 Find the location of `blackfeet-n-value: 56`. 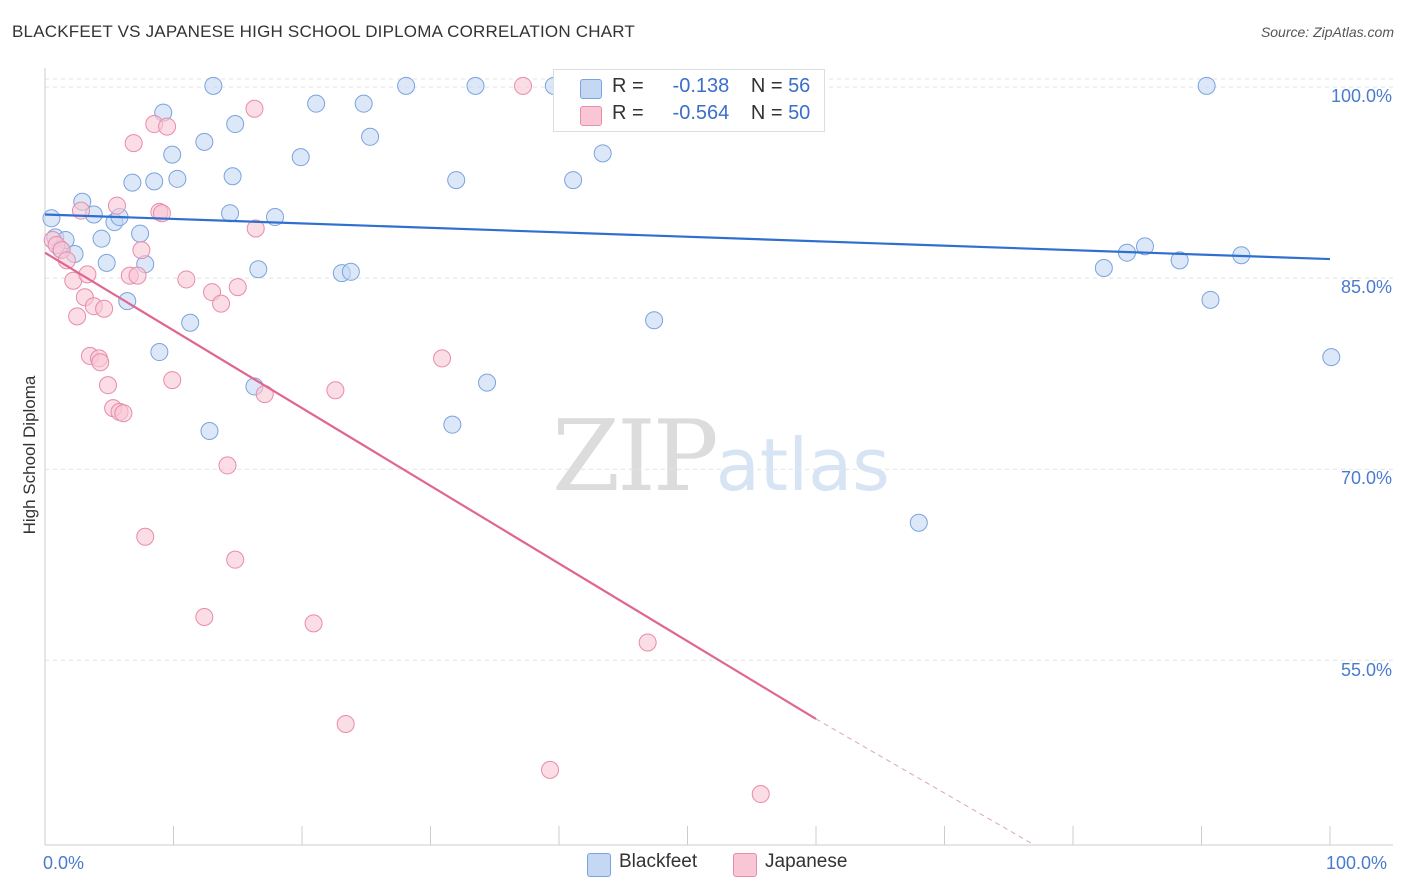

blackfeet-n-value: 56 is located at coordinates (799, 86).